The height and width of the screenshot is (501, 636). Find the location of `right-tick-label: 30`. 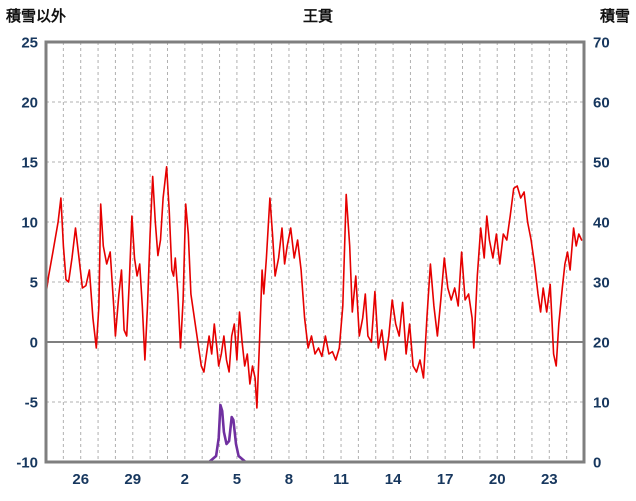

right-tick-label: 30 is located at coordinates (601, 282).